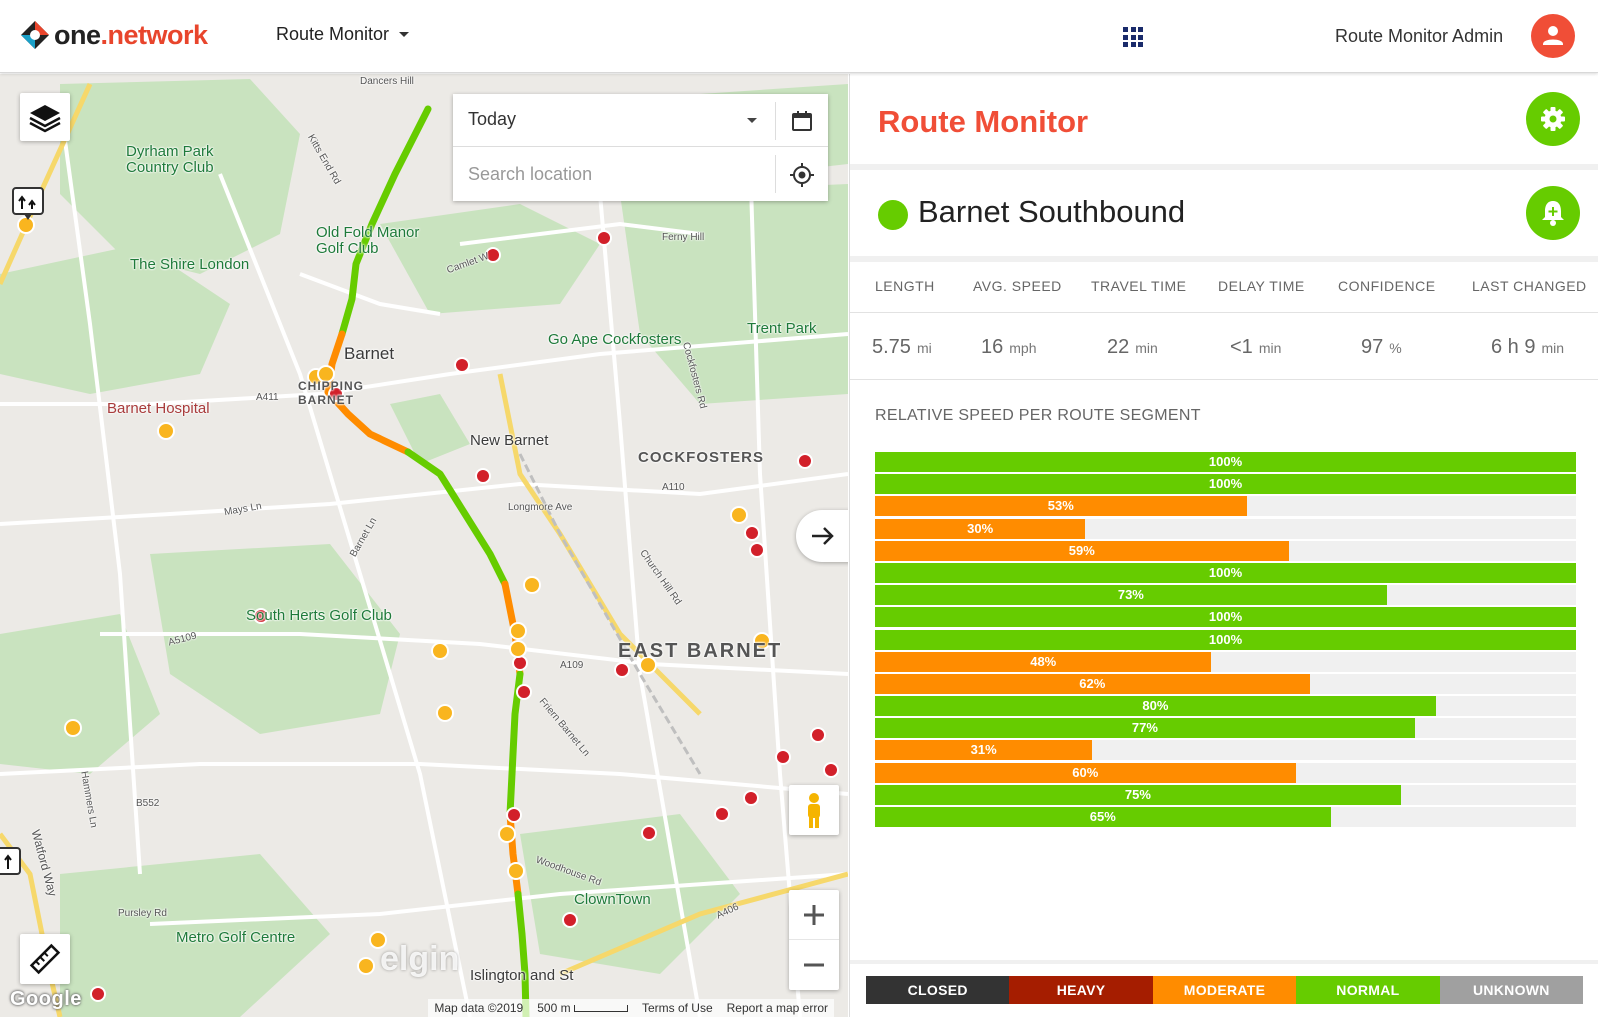 This screenshot has height=1017, width=1598. I want to click on map-data-attribution: Map data ©2019, so click(479, 1008).